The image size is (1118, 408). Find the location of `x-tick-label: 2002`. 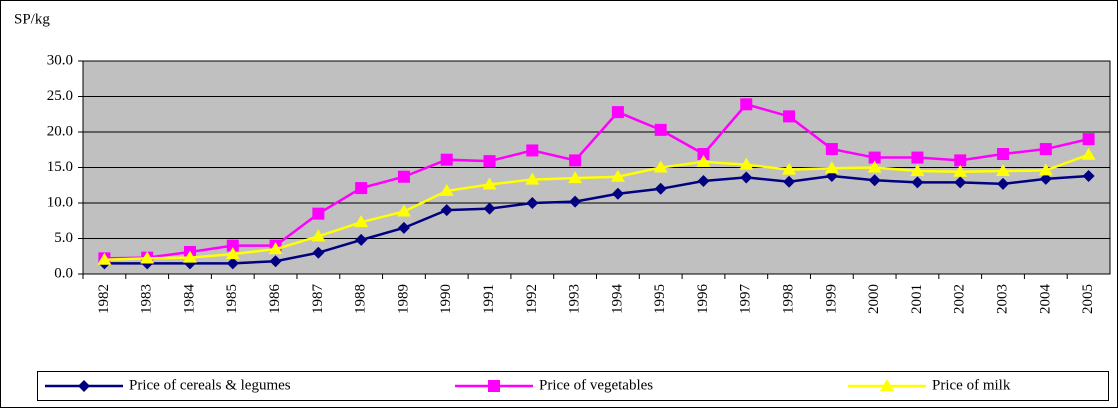

x-tick-label: 2002 is located at coordinates (960, 299).